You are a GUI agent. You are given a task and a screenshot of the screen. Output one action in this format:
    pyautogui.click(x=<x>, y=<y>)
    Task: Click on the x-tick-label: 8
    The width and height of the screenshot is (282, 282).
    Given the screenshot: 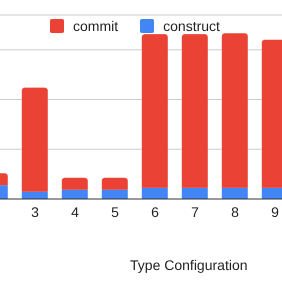 What is the action you would take?
    pyautogui.click(x=235, y=212)
    